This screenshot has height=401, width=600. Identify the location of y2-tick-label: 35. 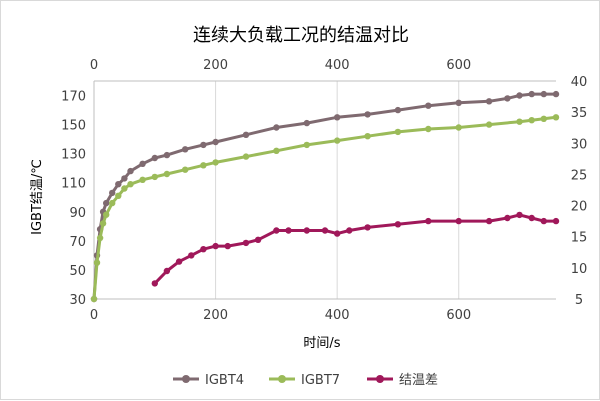
(579, 113).